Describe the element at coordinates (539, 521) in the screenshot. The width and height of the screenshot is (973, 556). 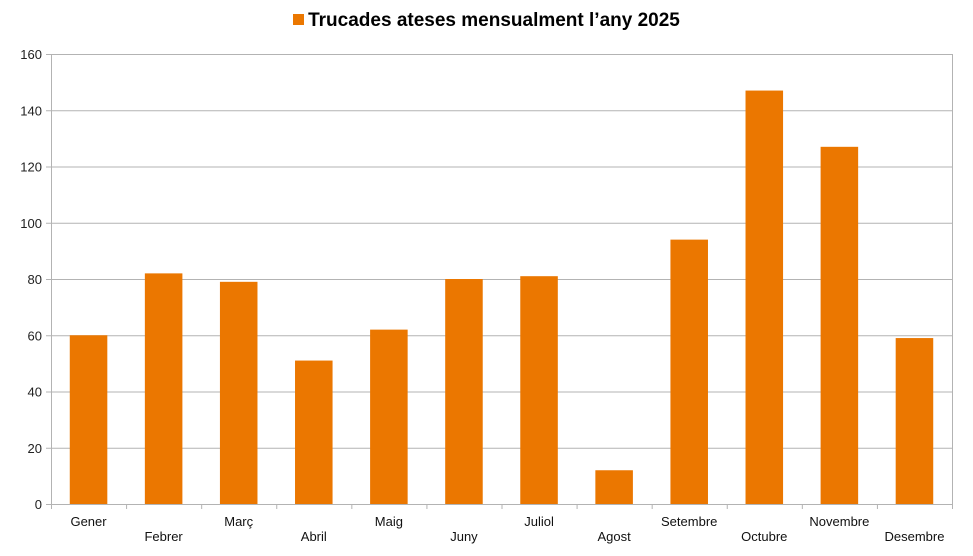
I see `x-tick-label: Juliol` at that location.